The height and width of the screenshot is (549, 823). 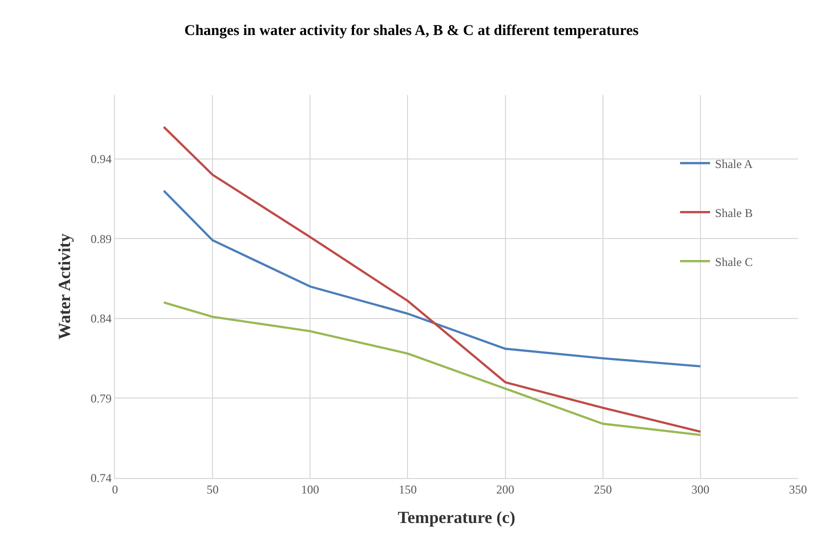 What do you see at coordinates (101, 398) in the screenshot?
I see `y-tick-label: 0.79` at bounding box center [101, 398].